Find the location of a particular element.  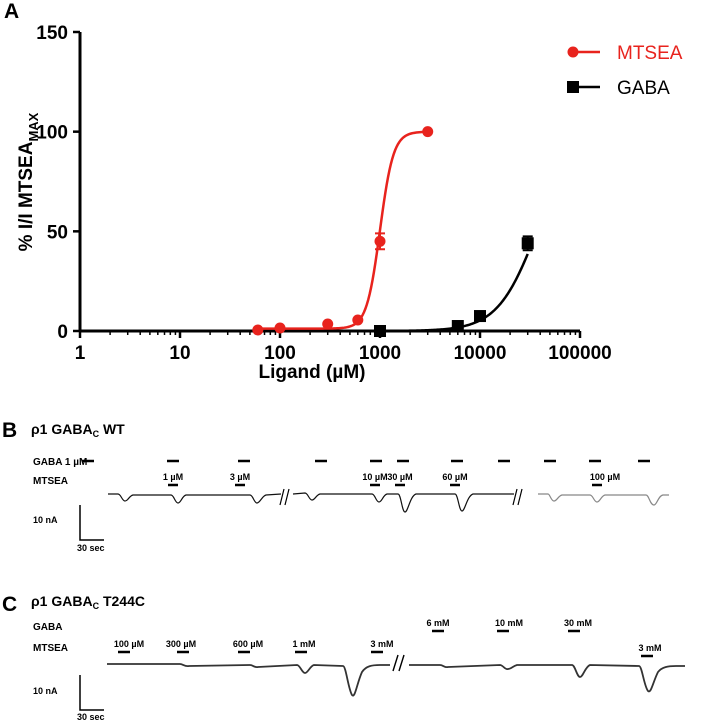

panel-c-gaba-labels: 6 mM 10 mM 30 mM is located at coordinates (509, 625).